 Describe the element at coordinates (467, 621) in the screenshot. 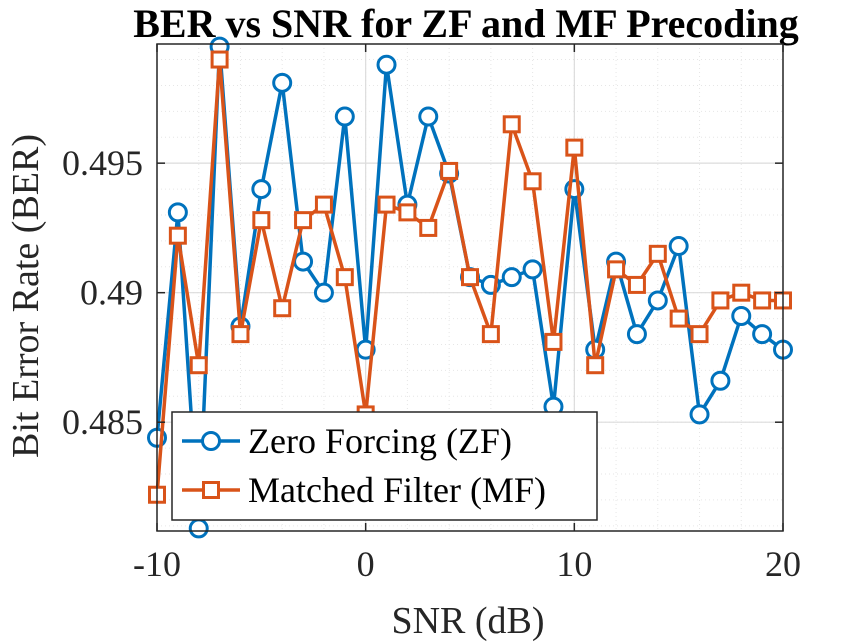

I see `x-axis-label: SNR (dB)` at that location.